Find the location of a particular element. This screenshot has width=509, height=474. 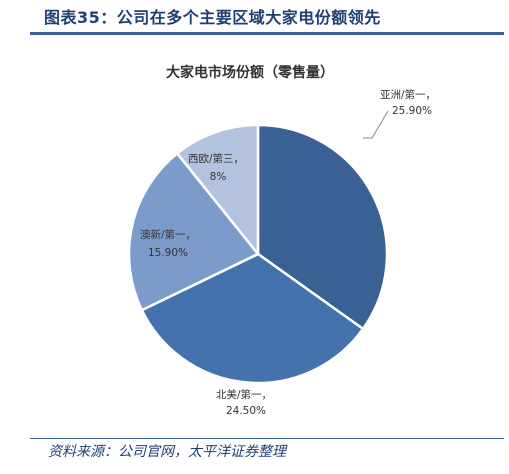

slice-label-north-america: 北美/第一， is located at coordinates (244, 394).